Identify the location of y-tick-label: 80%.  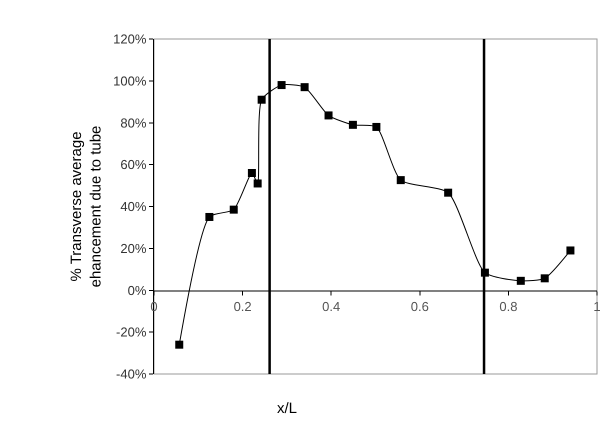
(133, 122).